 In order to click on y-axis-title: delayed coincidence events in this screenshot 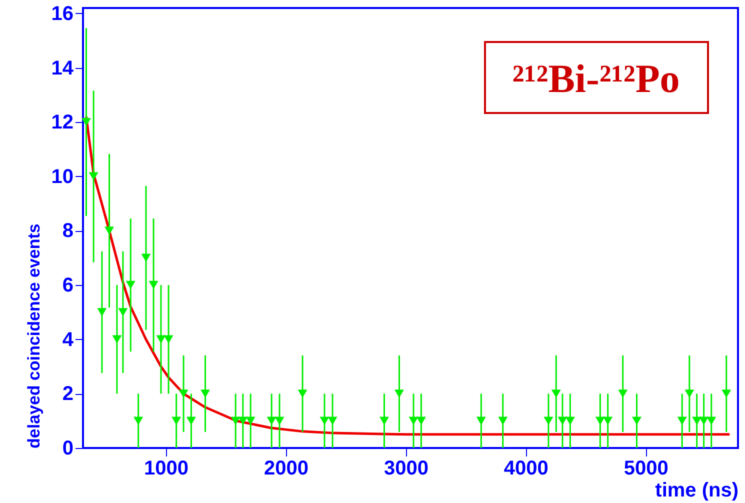, I will do `click(34, 336)`.